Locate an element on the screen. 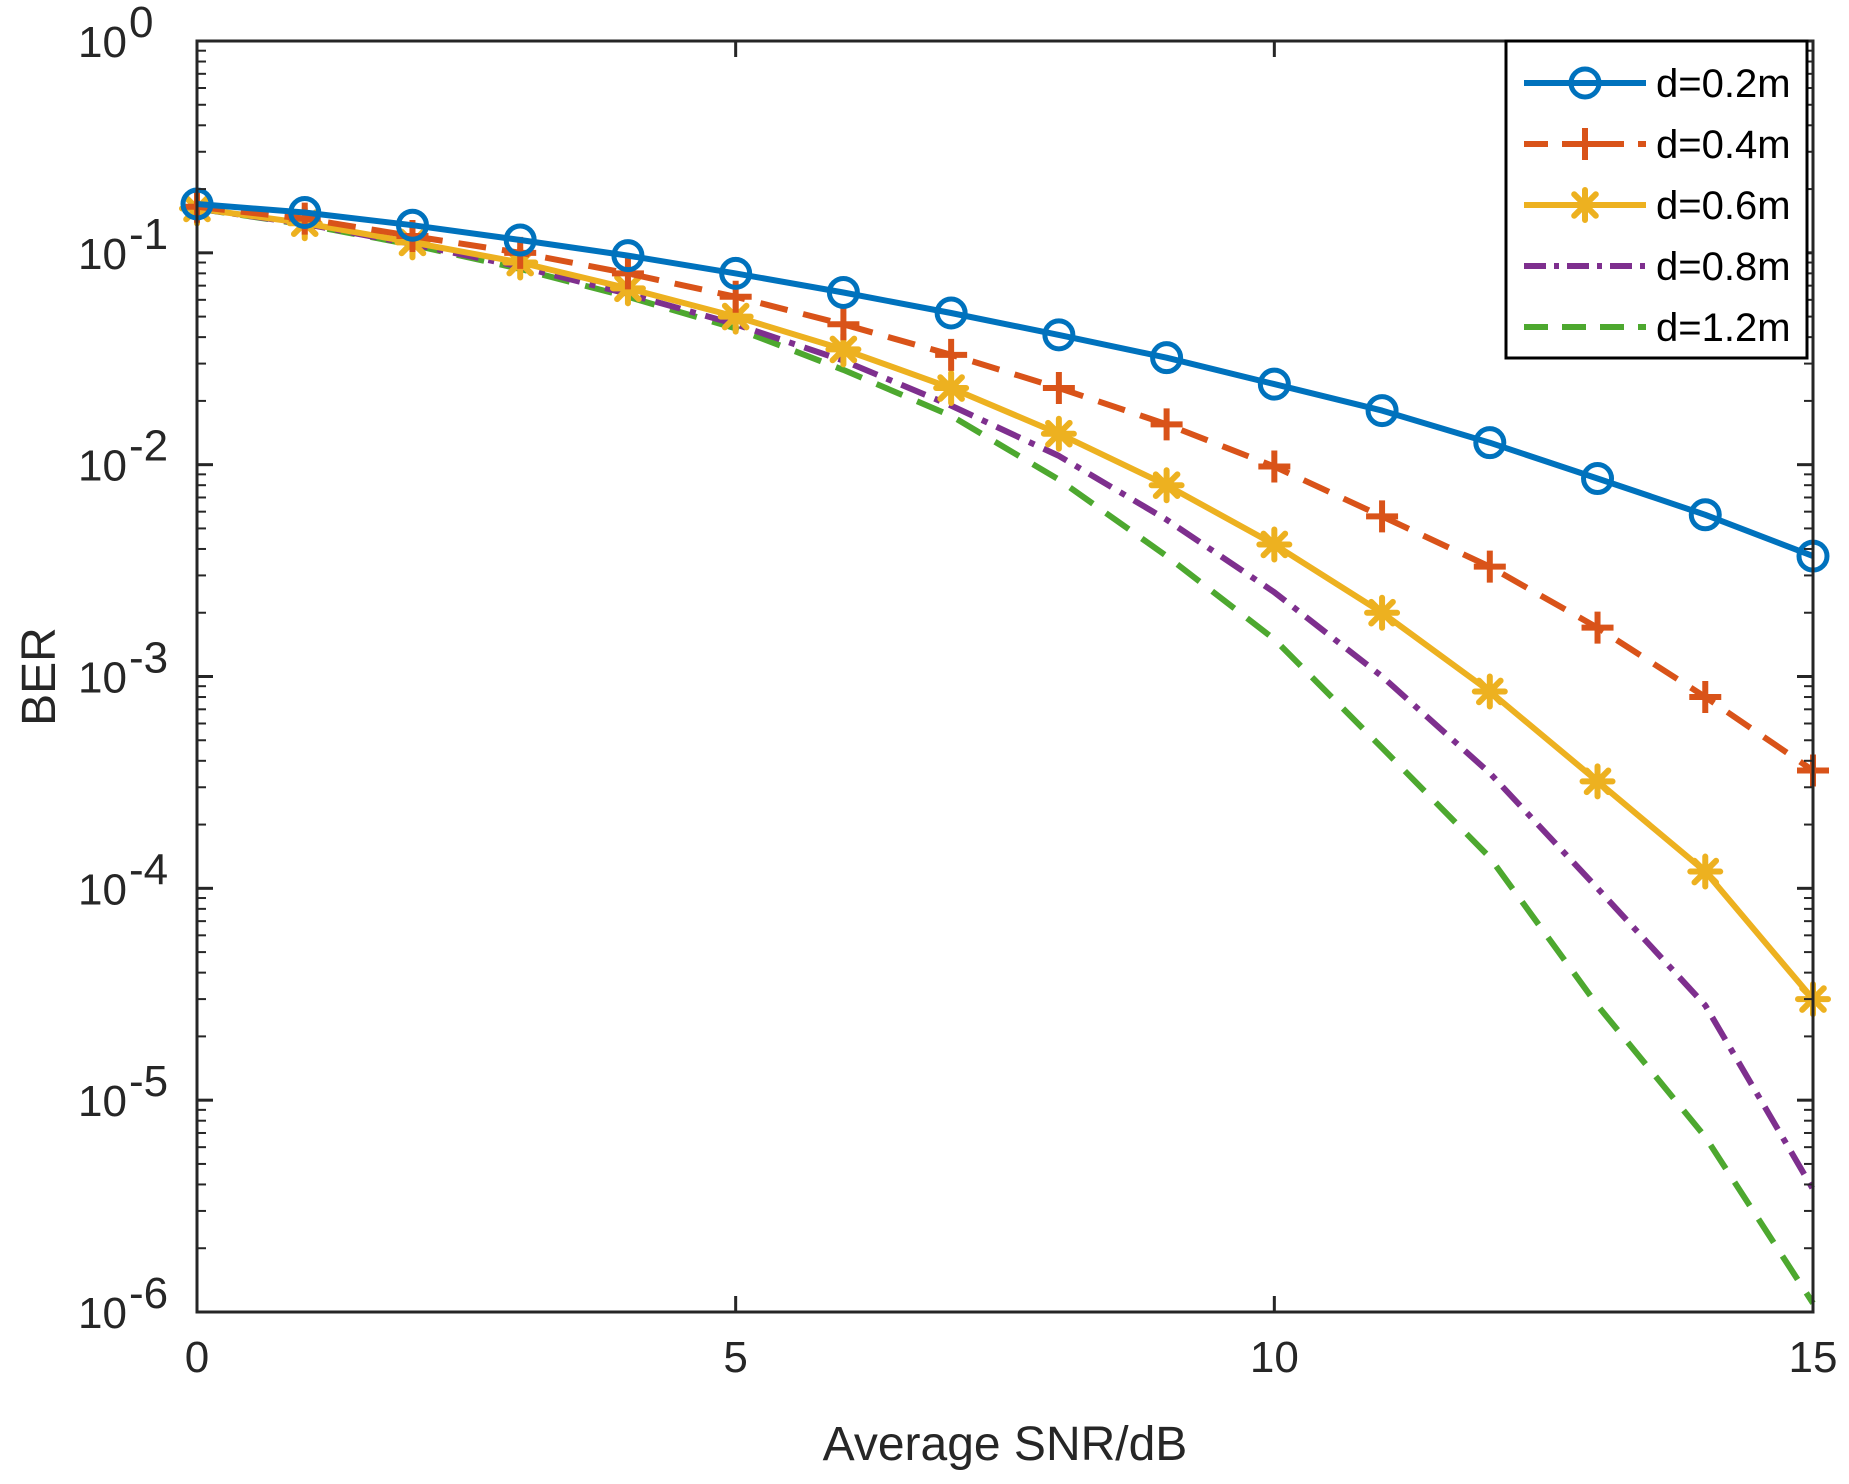 This screenshot has height=1484, width=1849. legend-label: d=0.6m is located at coordinates (1723, 206).